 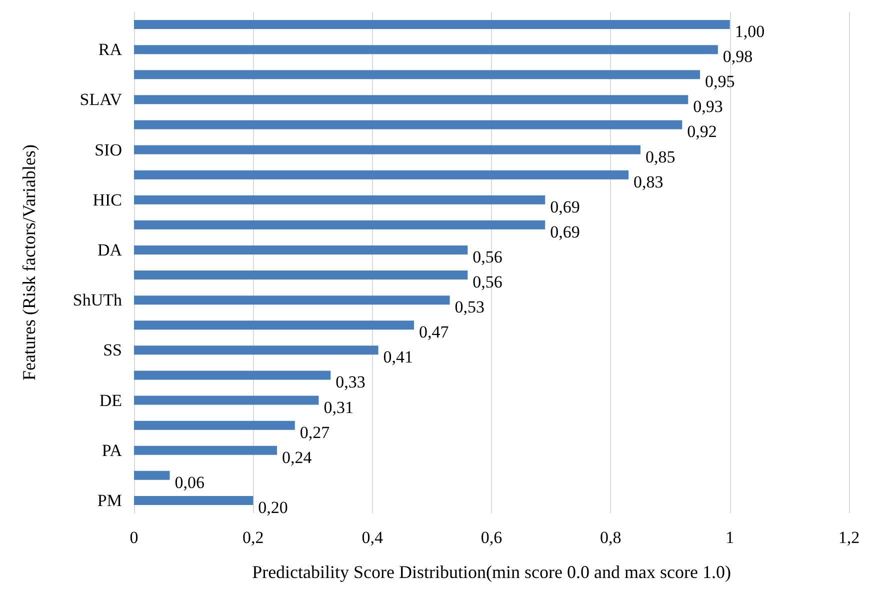 I want to click on x-tick-label: 1, so click(x=730, y=537).